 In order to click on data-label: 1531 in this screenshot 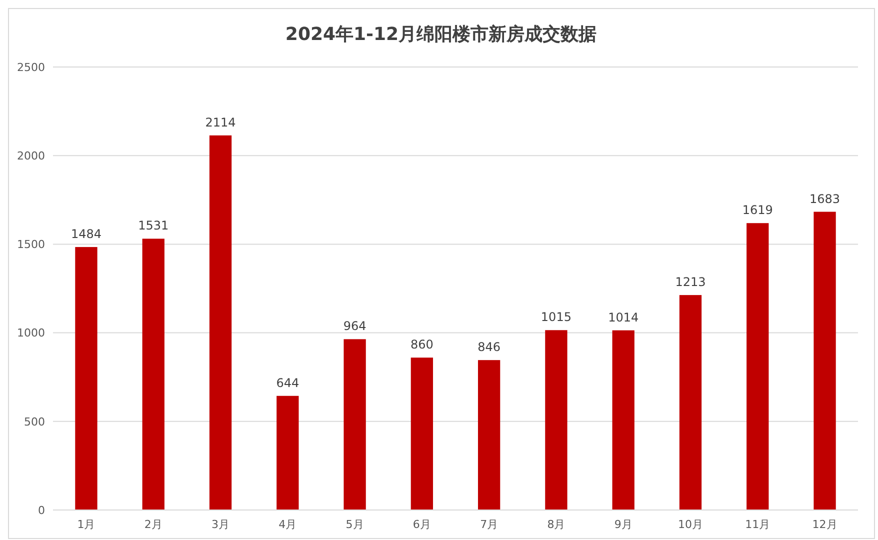, I will do `click(153, 225)`.